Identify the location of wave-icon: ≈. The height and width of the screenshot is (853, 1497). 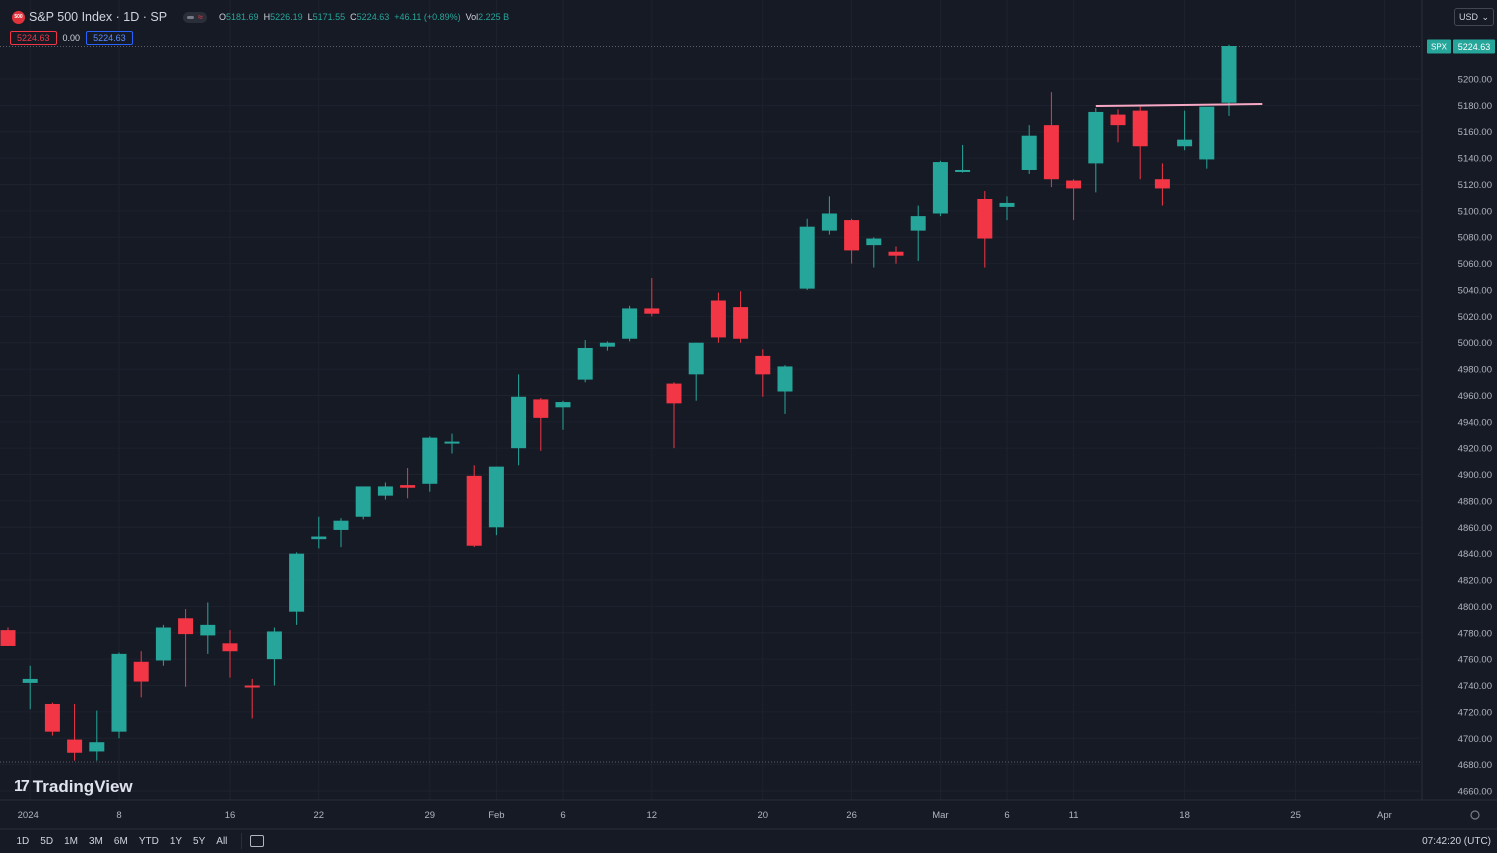
(200, 17).